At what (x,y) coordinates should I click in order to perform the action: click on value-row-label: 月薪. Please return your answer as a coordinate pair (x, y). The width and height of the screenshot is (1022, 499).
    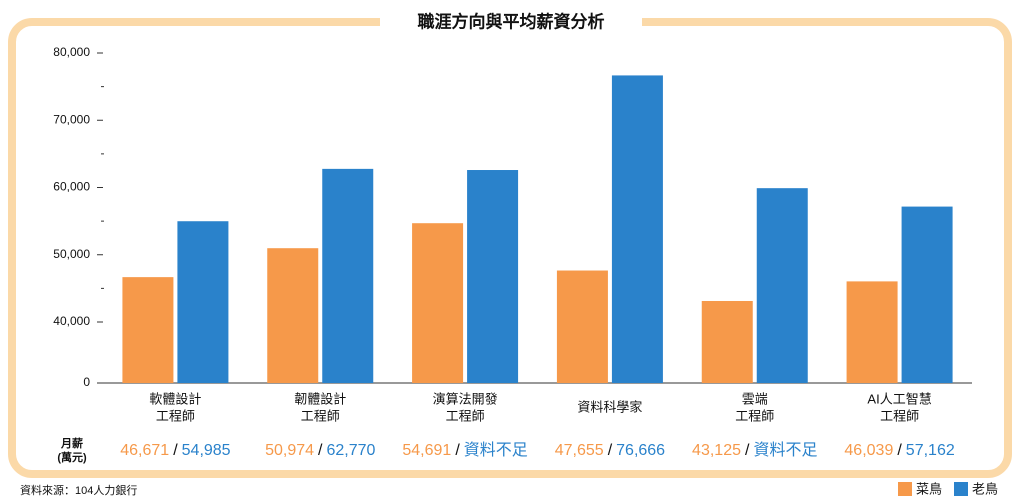
    Looking at the image, I should click on (71, 443).